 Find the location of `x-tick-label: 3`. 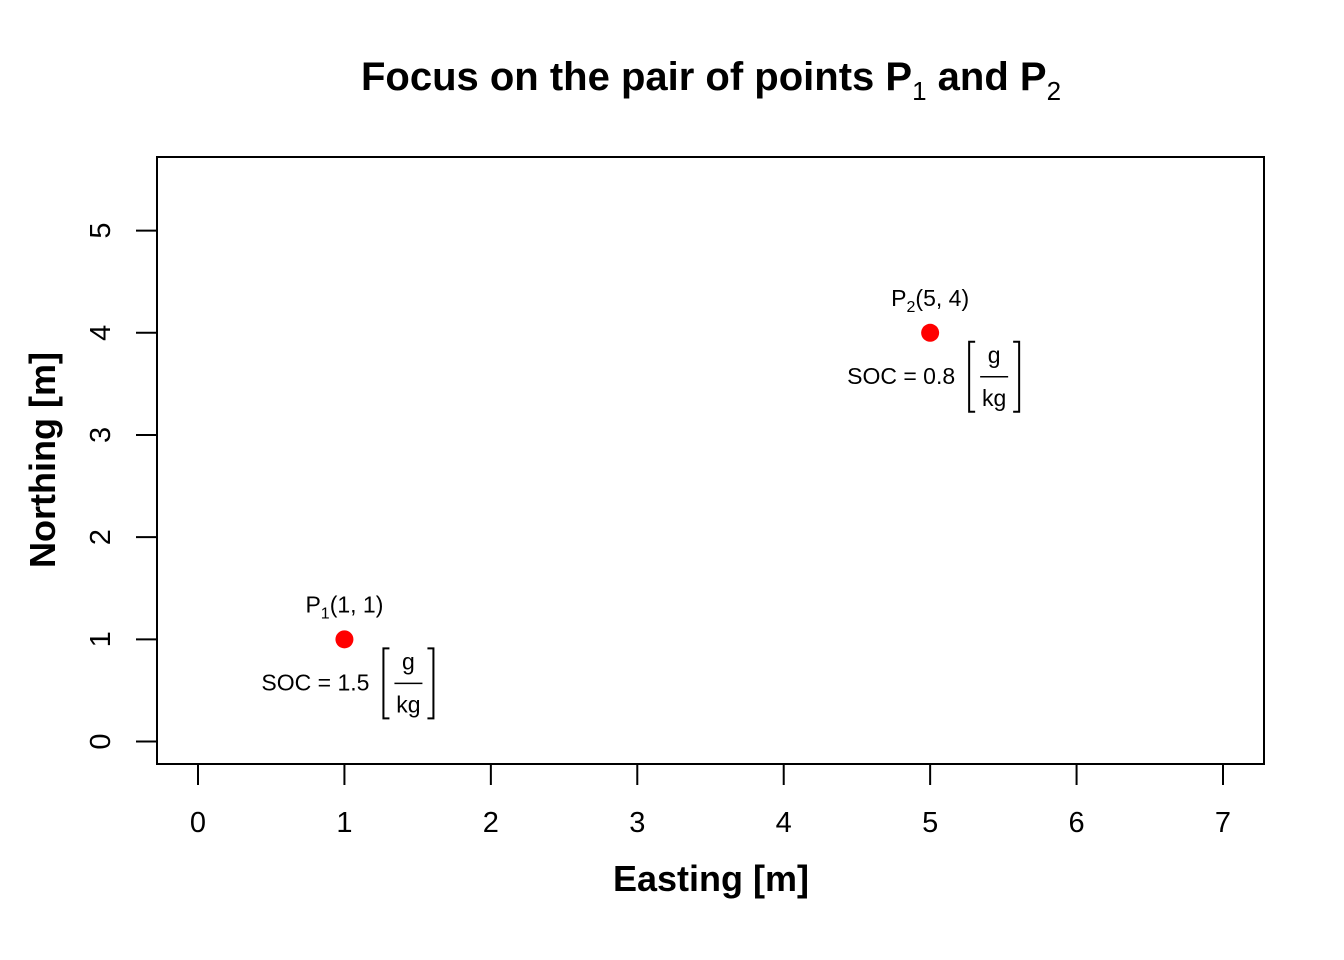

x-tick-label: 3 is located at coordinates (637, 823).